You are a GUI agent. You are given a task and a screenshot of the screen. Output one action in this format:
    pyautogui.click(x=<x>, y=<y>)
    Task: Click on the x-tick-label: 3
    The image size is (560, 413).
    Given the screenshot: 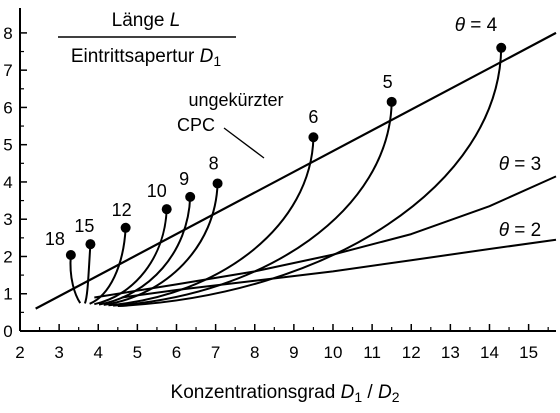 What is the action you would take?
    pyautogui.click(x=58, y=352)
    